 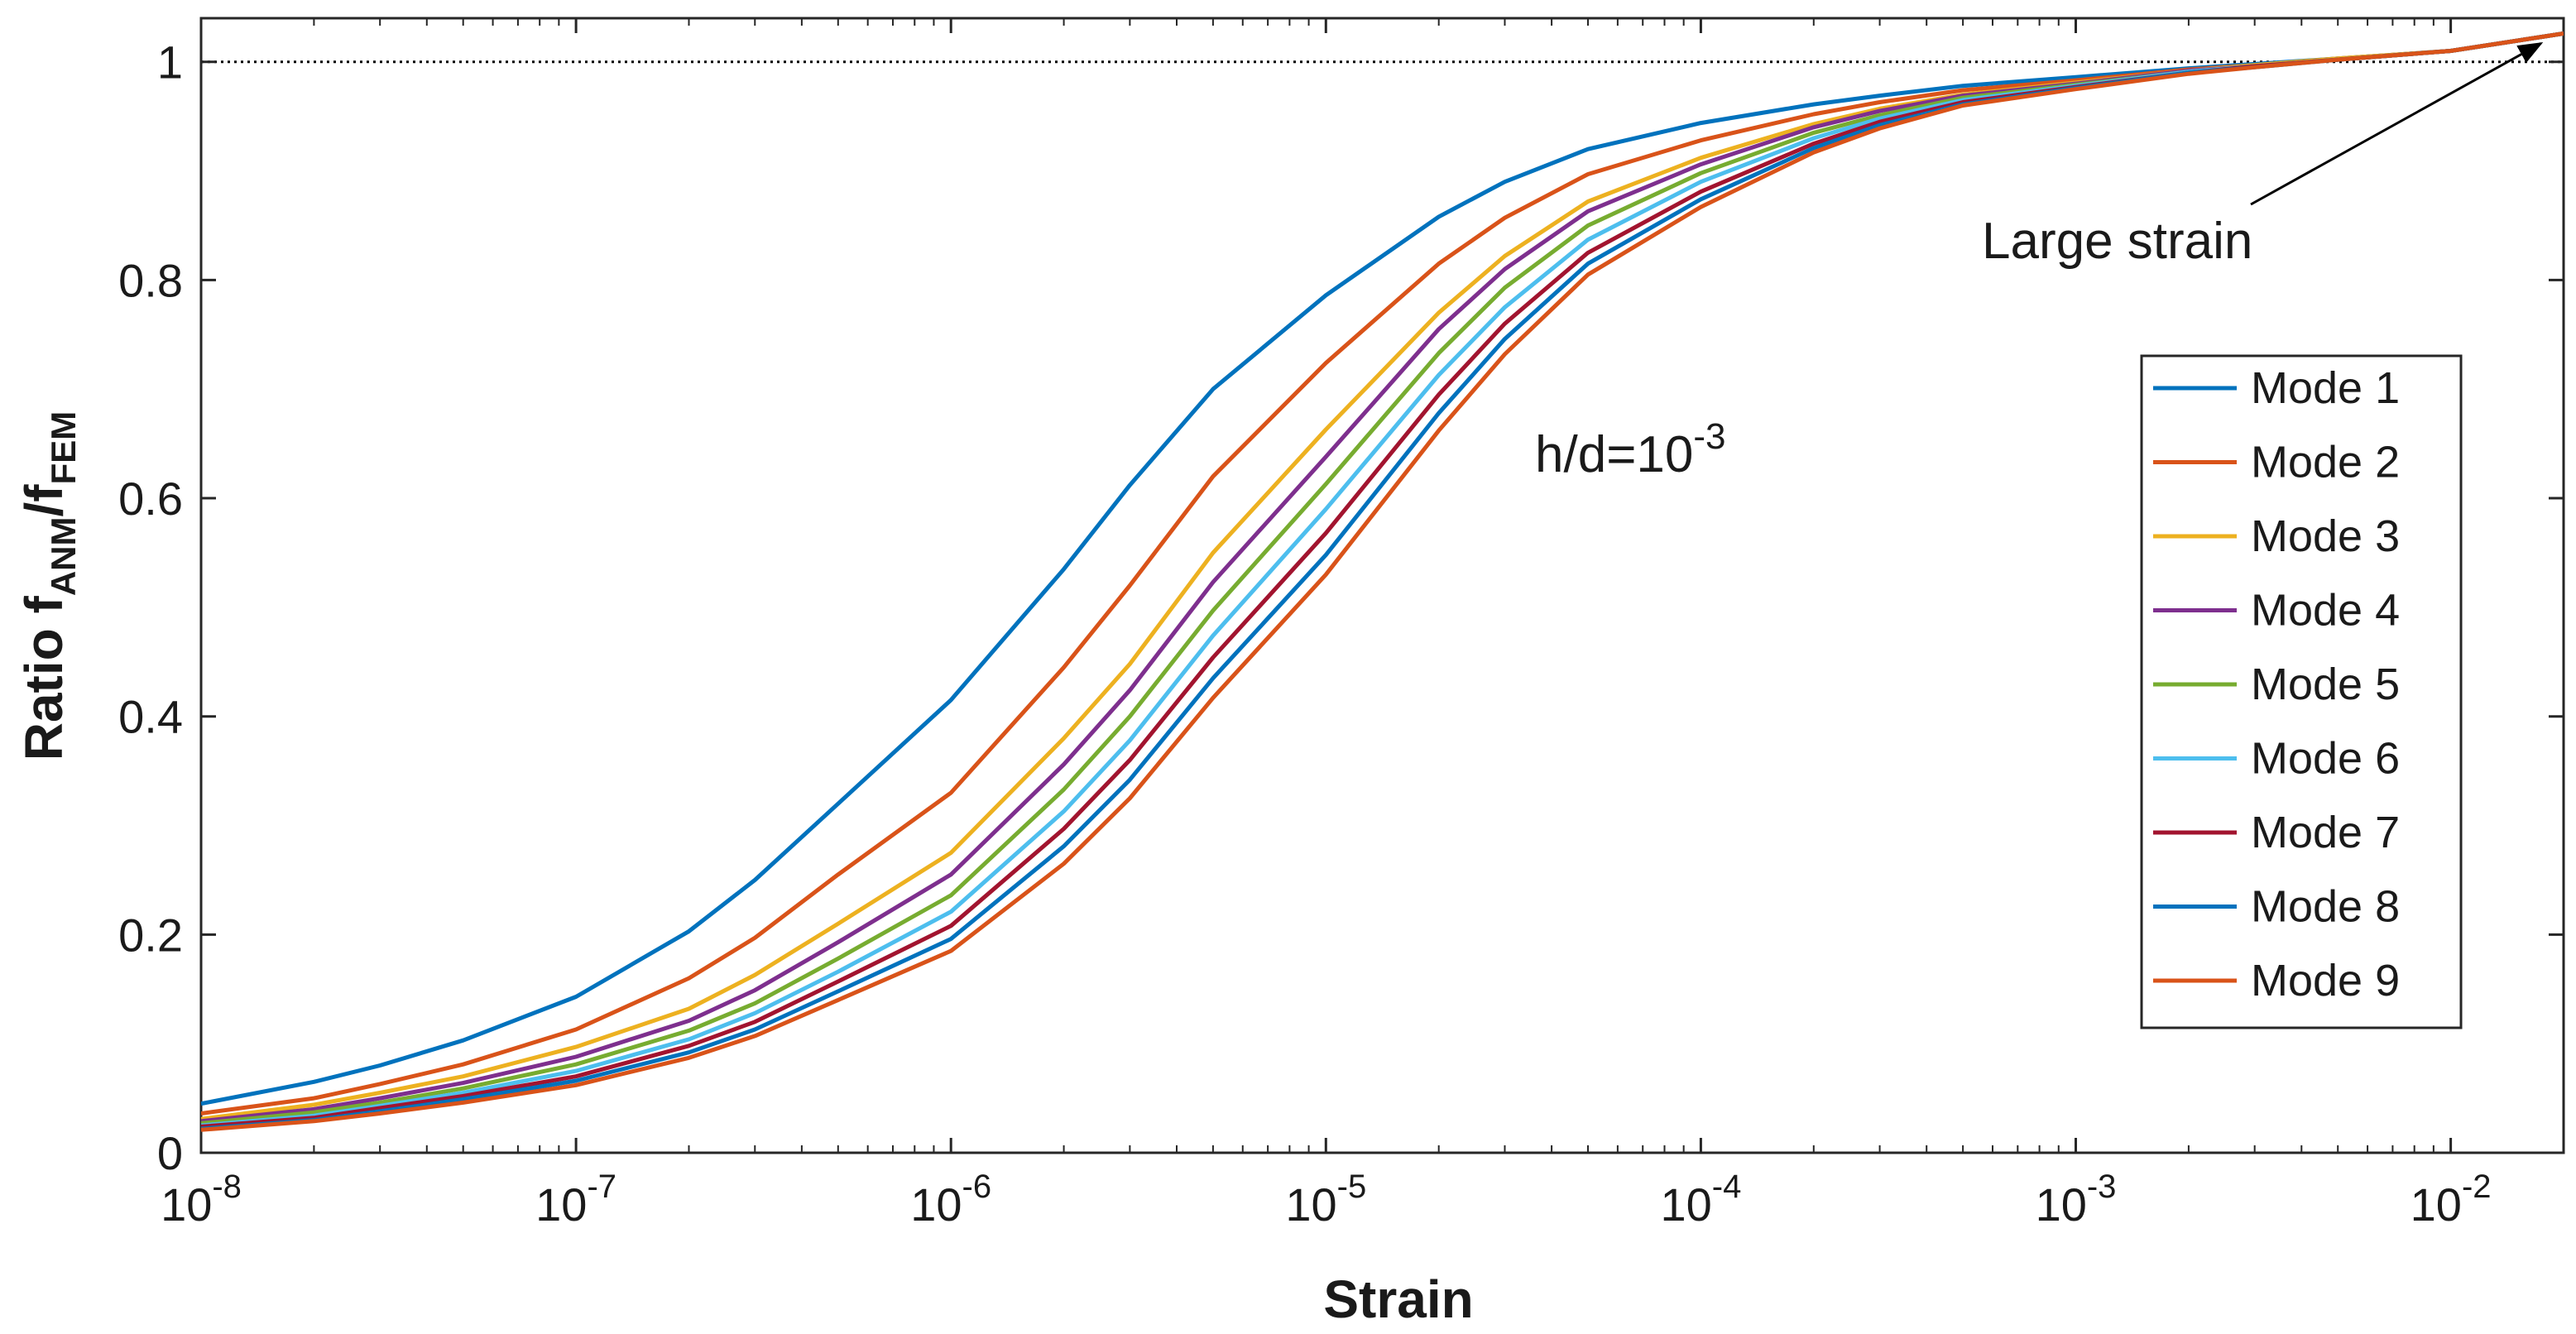 I want to click on x-tick-label-exp: -5, so click(x=1352, y=1186).